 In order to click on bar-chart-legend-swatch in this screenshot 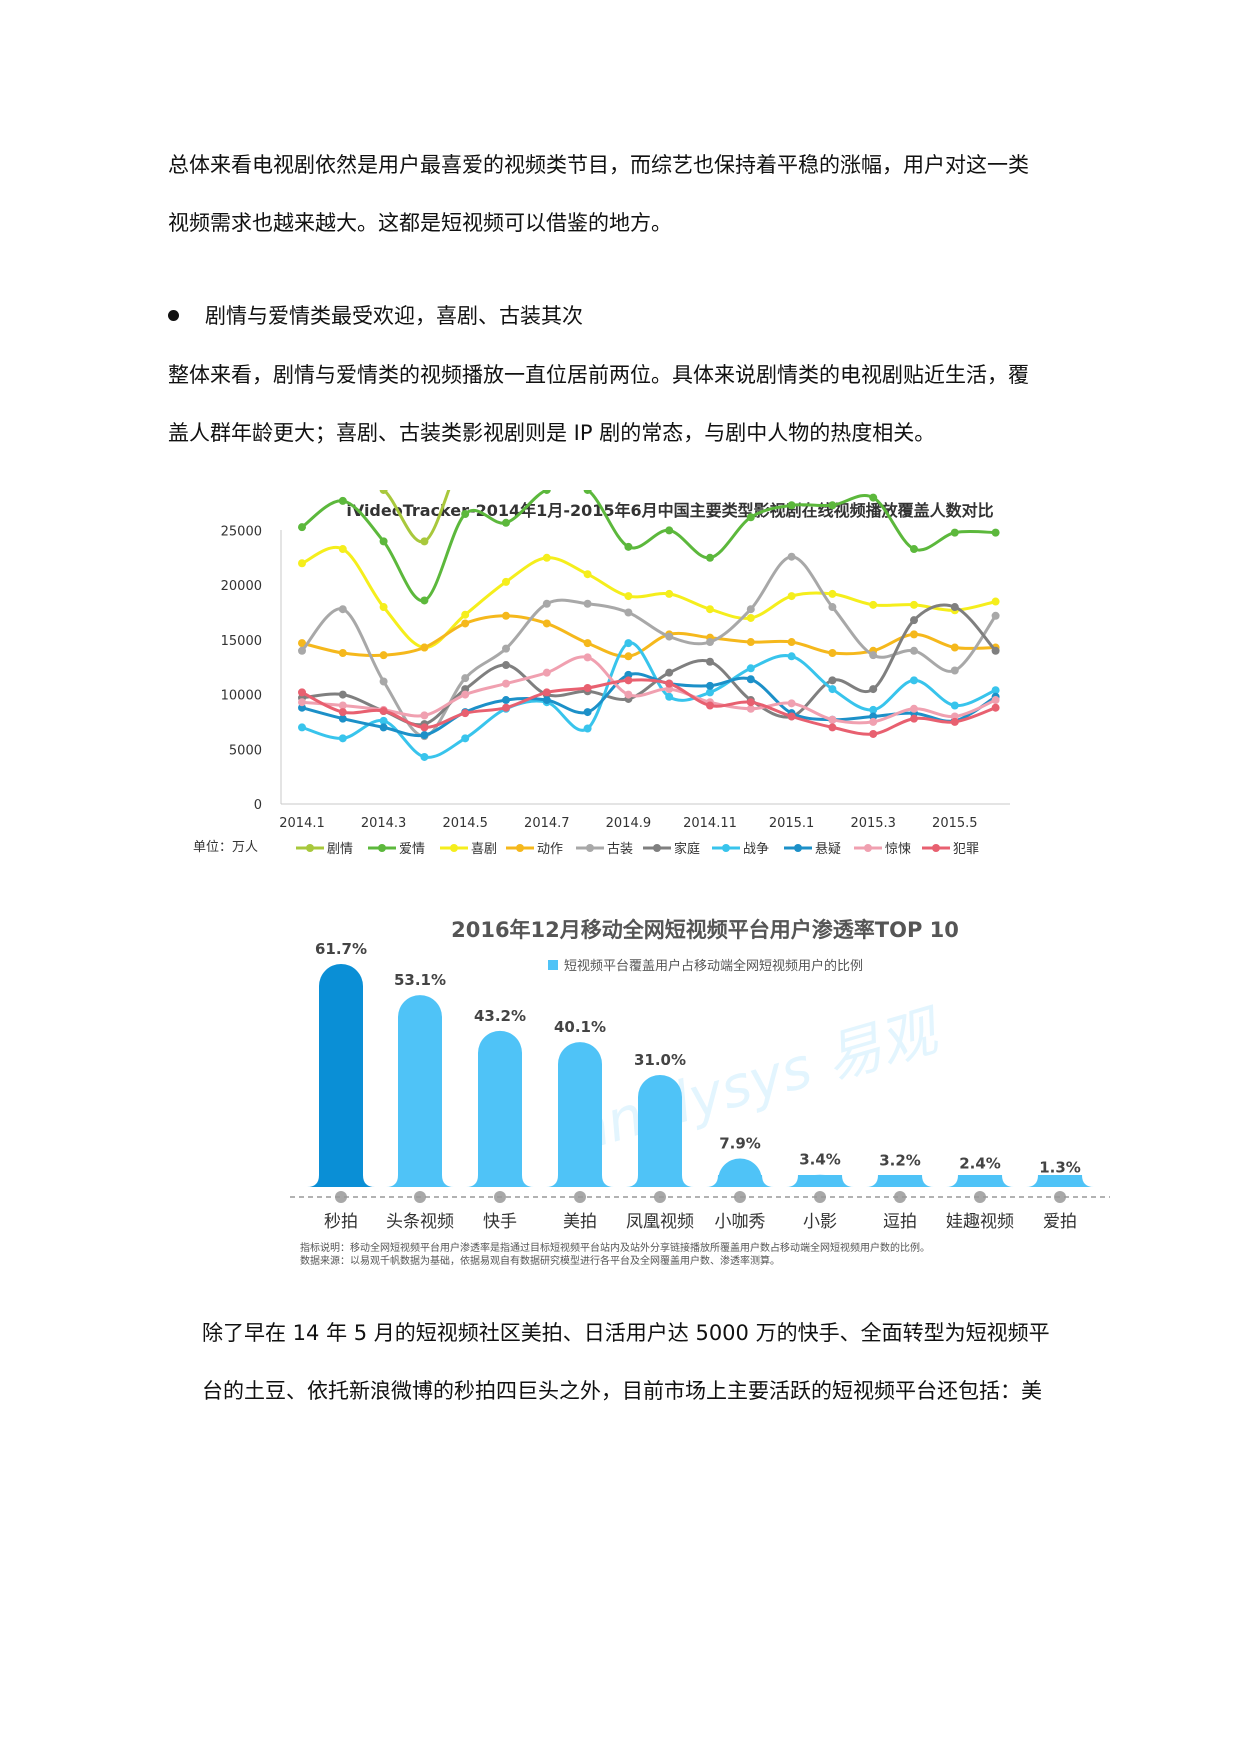, I will do `click(553, 965)`.